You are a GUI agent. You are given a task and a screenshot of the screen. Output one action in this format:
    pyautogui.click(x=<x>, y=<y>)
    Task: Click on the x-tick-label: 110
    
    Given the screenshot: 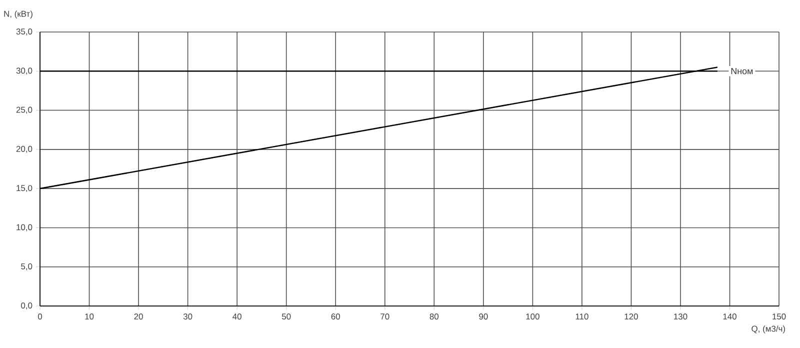 What is the action you would take?
    pyautogui.click(x=582, y=317)
    